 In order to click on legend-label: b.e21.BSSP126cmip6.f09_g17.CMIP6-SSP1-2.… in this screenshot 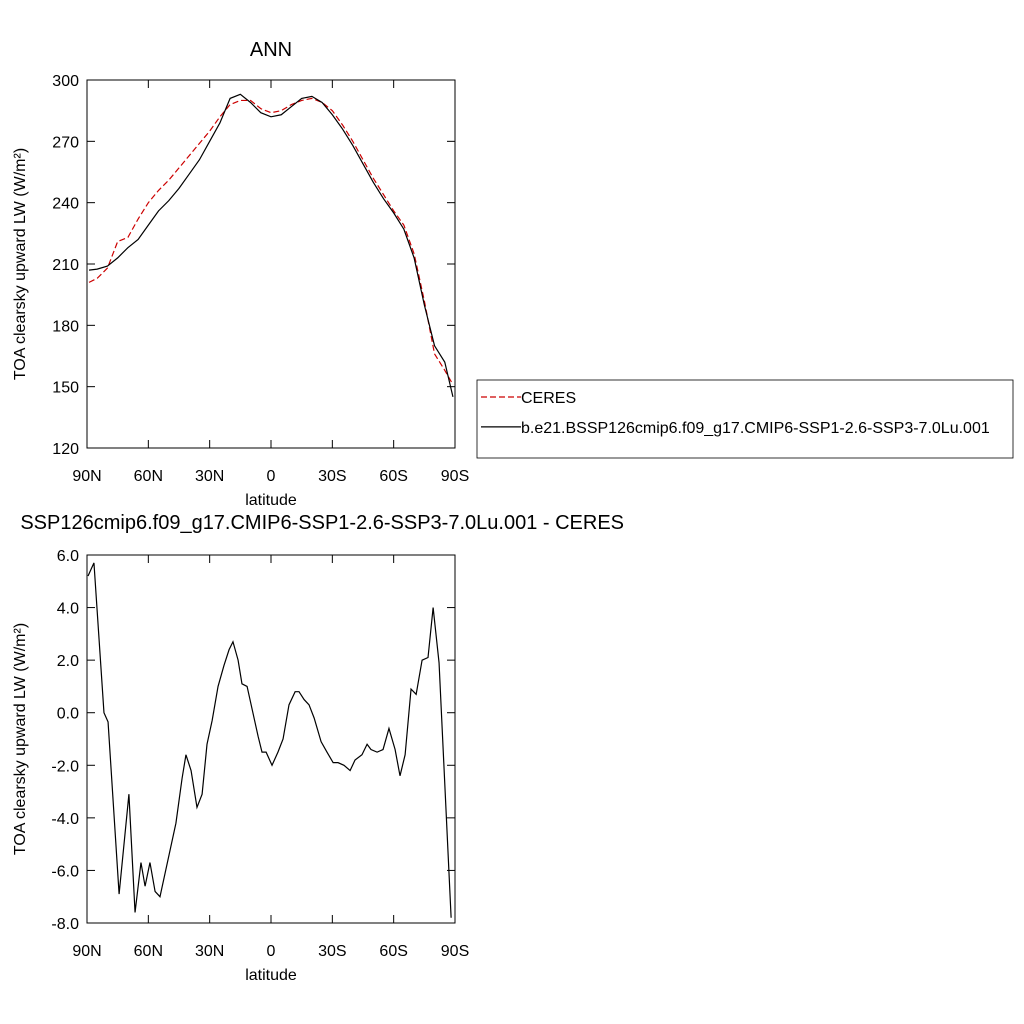, I will do `click(755, 428)`.